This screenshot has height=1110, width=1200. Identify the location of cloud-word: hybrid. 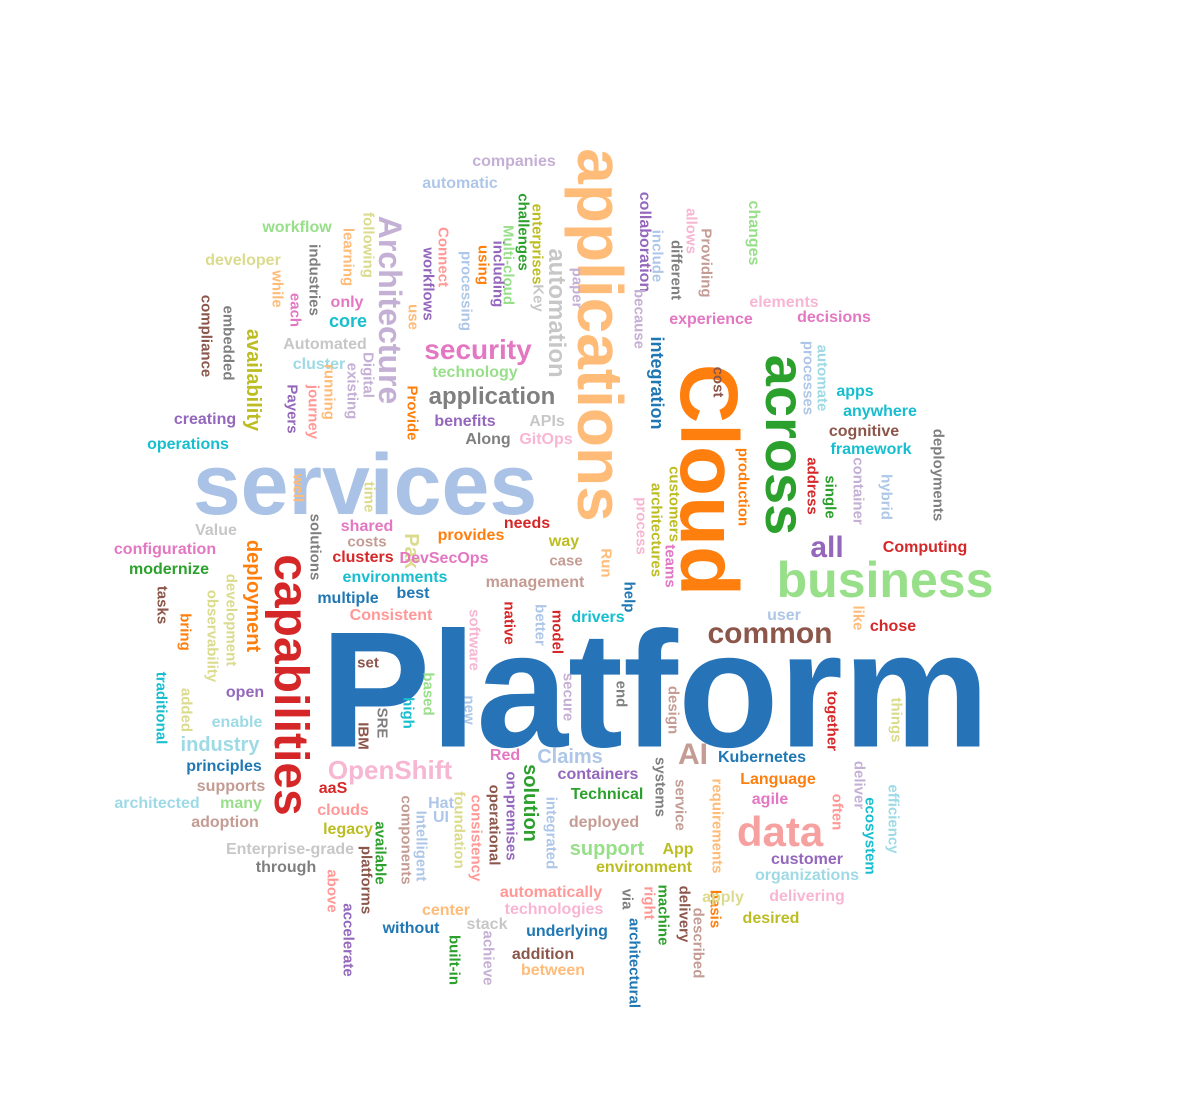
(886, 497).